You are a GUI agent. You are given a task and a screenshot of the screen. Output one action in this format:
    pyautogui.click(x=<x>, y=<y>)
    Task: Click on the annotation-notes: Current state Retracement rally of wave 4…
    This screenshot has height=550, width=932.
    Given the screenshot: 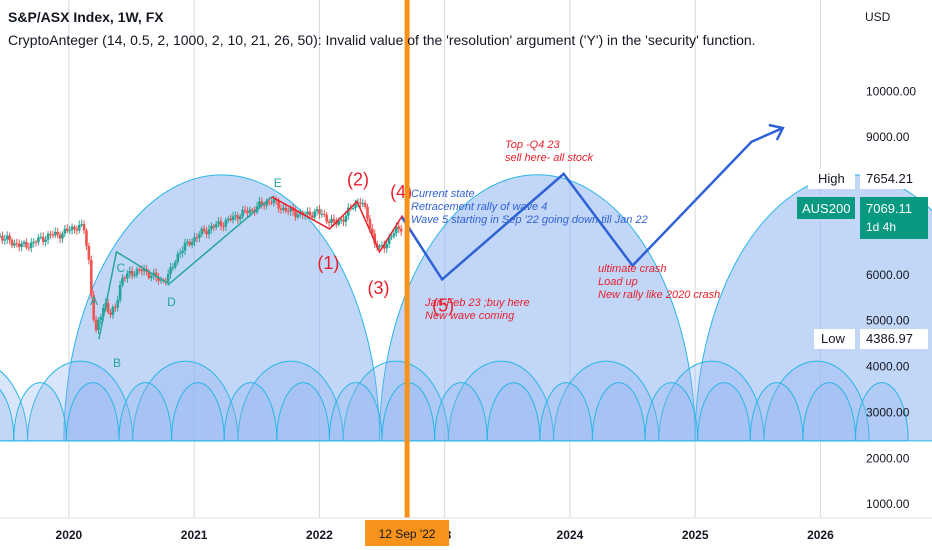 What is the action you would take?
    pyautogui.click(x=565, y=230)
    